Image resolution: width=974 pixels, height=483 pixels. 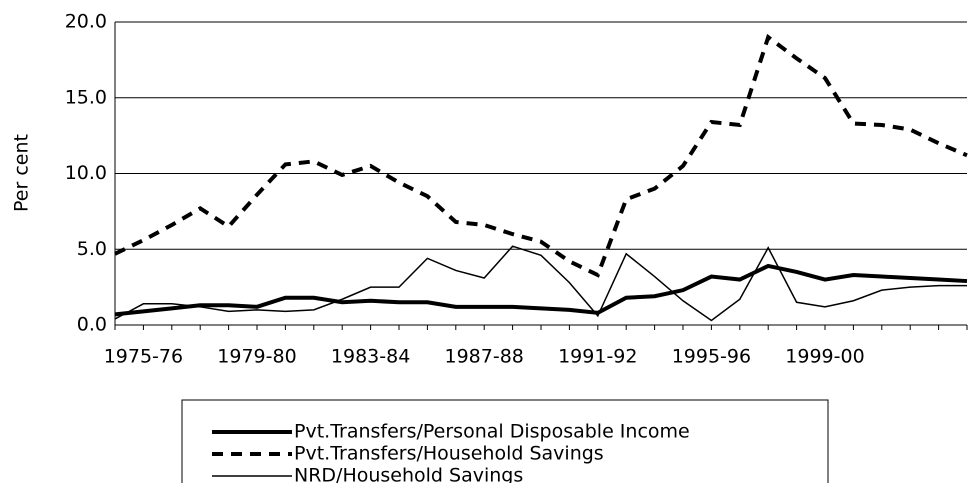 What do you see at coordinates (86, 173) in the screenshot?
I see `y-tick-label: 10.0` at bounding box center [86, 173].